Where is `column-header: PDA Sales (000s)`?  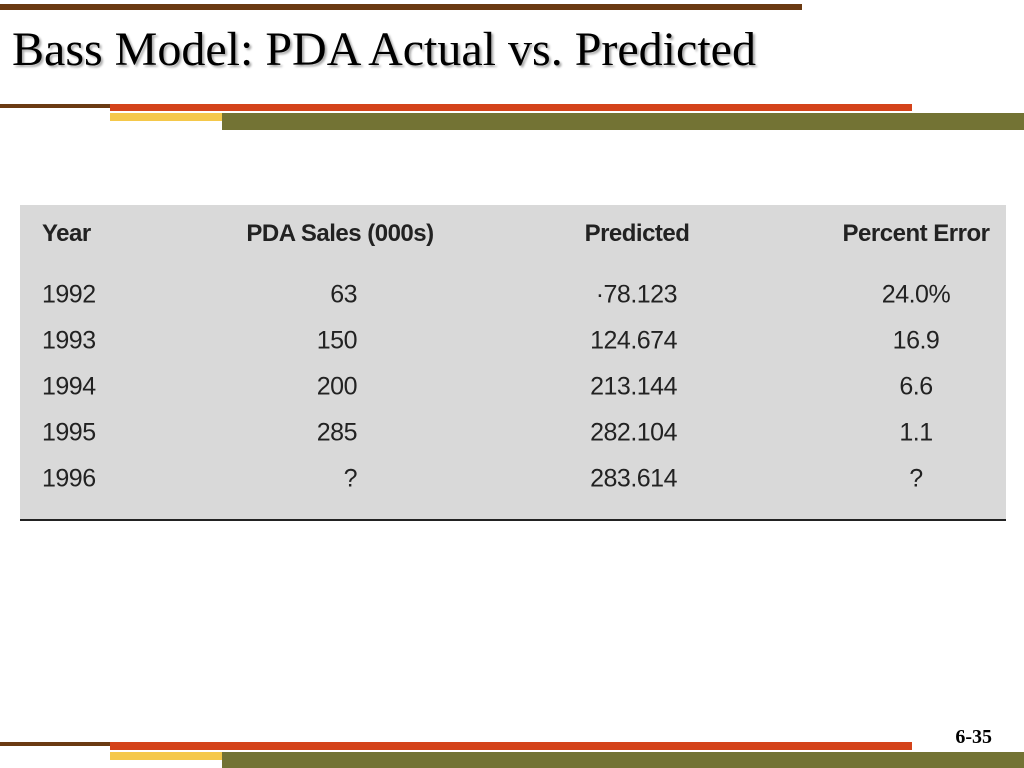
column-header: PDA Sales (000s) is located at coordinates (340, 233).